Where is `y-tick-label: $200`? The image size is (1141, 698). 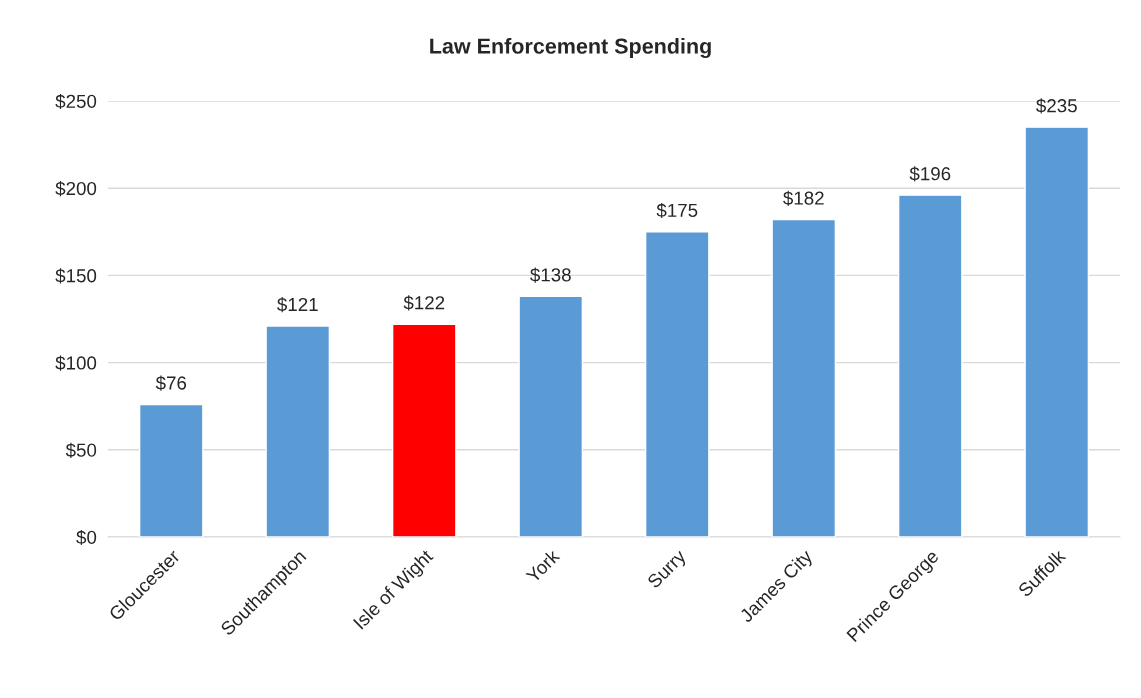 y-tick-label: $200 is located at coordinates (76, 189).